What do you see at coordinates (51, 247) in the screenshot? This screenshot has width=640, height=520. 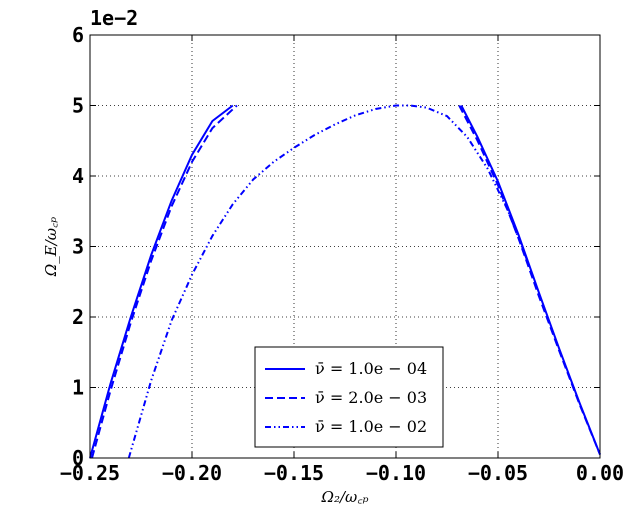 I see `y-axis-label: Ω_E/ω꜀ₚ` at bounding box center [51, 247].